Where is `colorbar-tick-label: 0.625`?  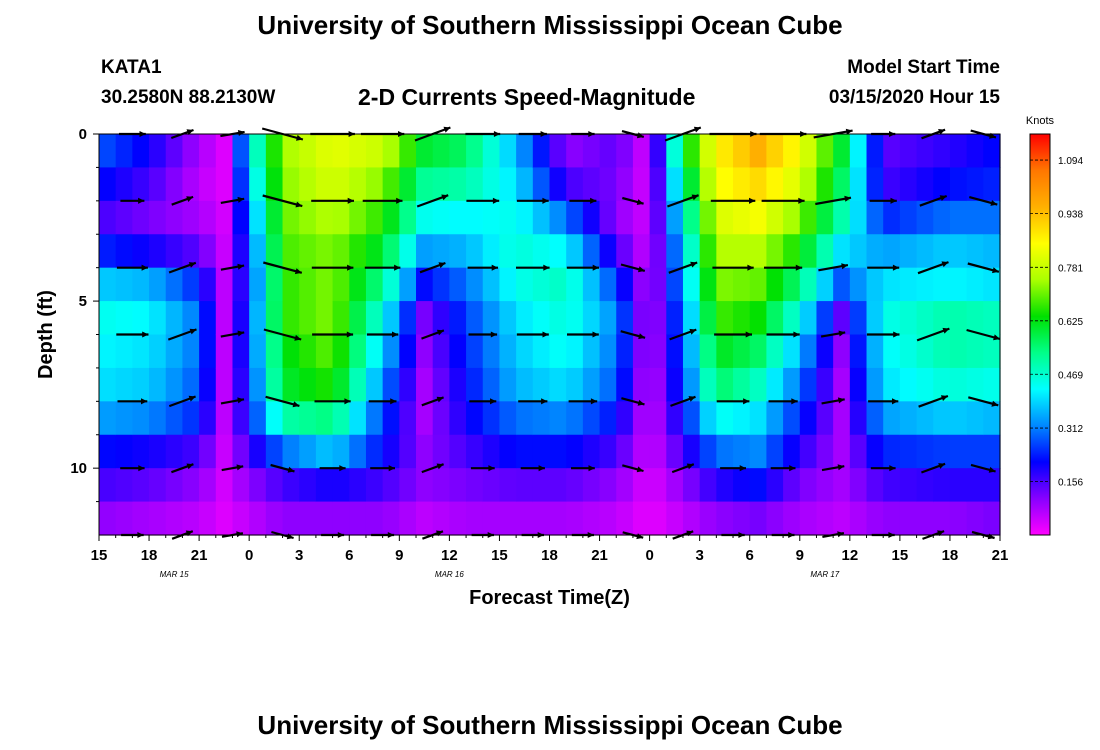 colorbar-tick-label: 0.625 is located at coordinates (1070, 322).